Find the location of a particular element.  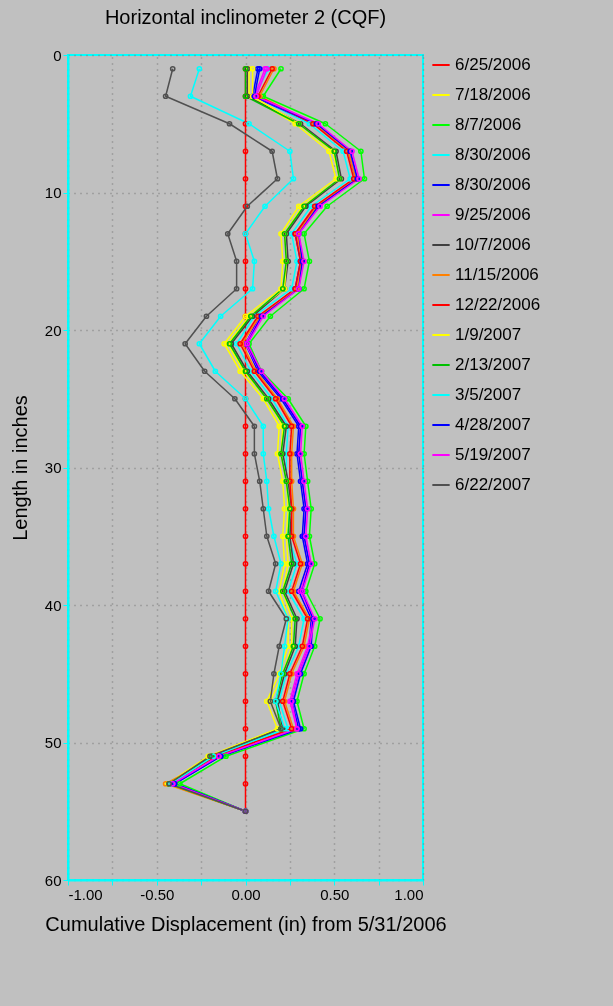

legend-label: 6/25/2006 is located at coordinates (493, 64).